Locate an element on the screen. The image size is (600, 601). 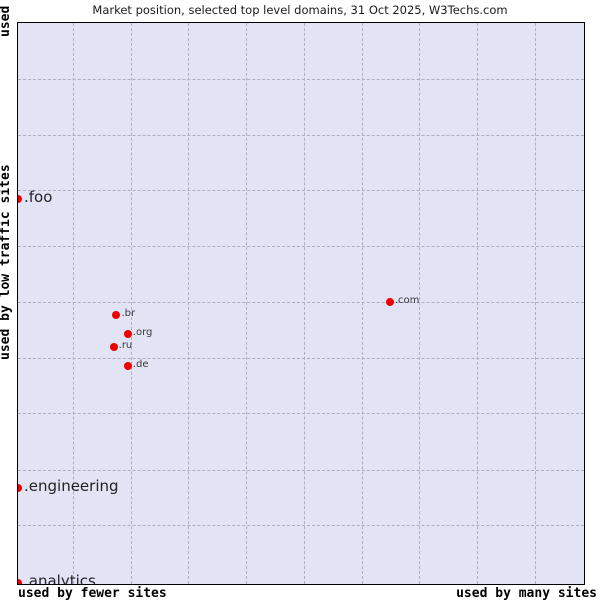
data-point-label: .ru is located at coordinates (125, 345).